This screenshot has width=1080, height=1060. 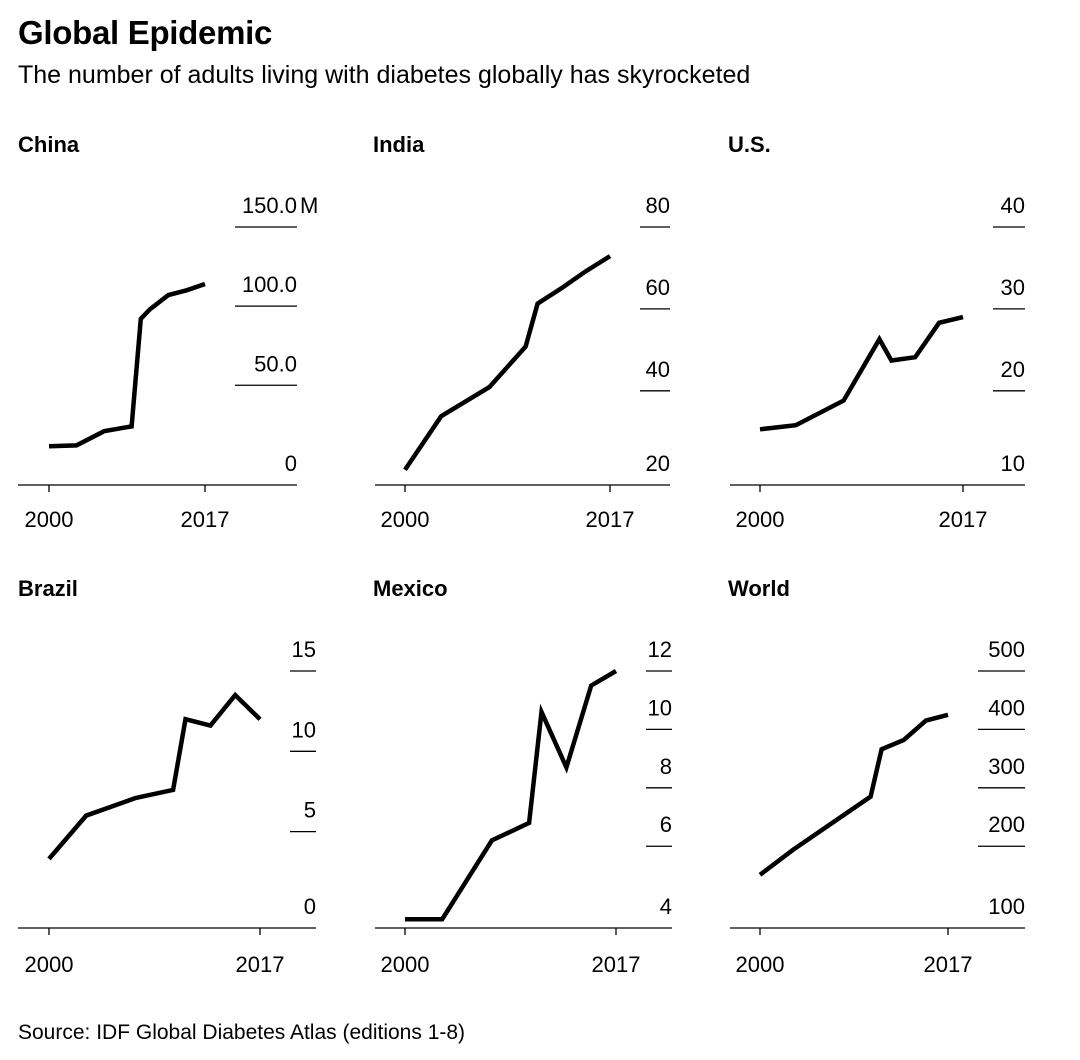 I want to click on y-tick-label: 100, so click(x=1006, y=906).